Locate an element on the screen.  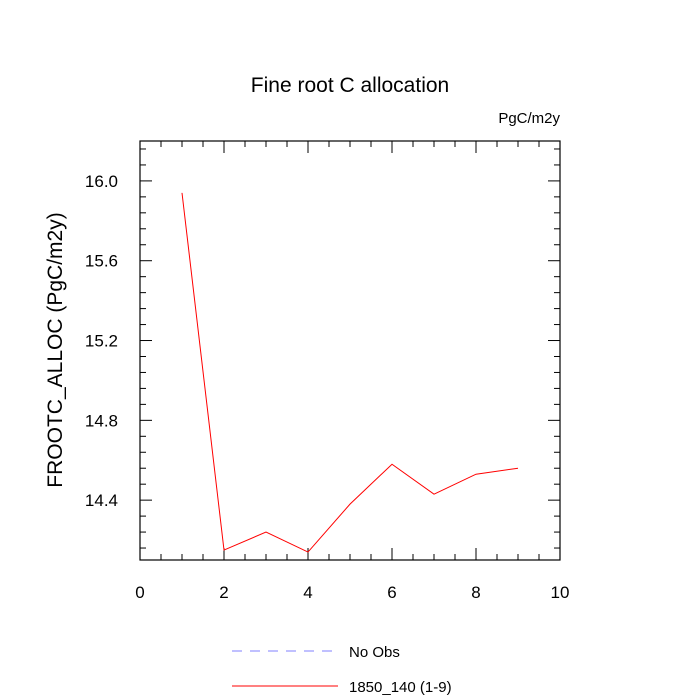
x-tick-label: 2 is located at coordinates (223, 592).